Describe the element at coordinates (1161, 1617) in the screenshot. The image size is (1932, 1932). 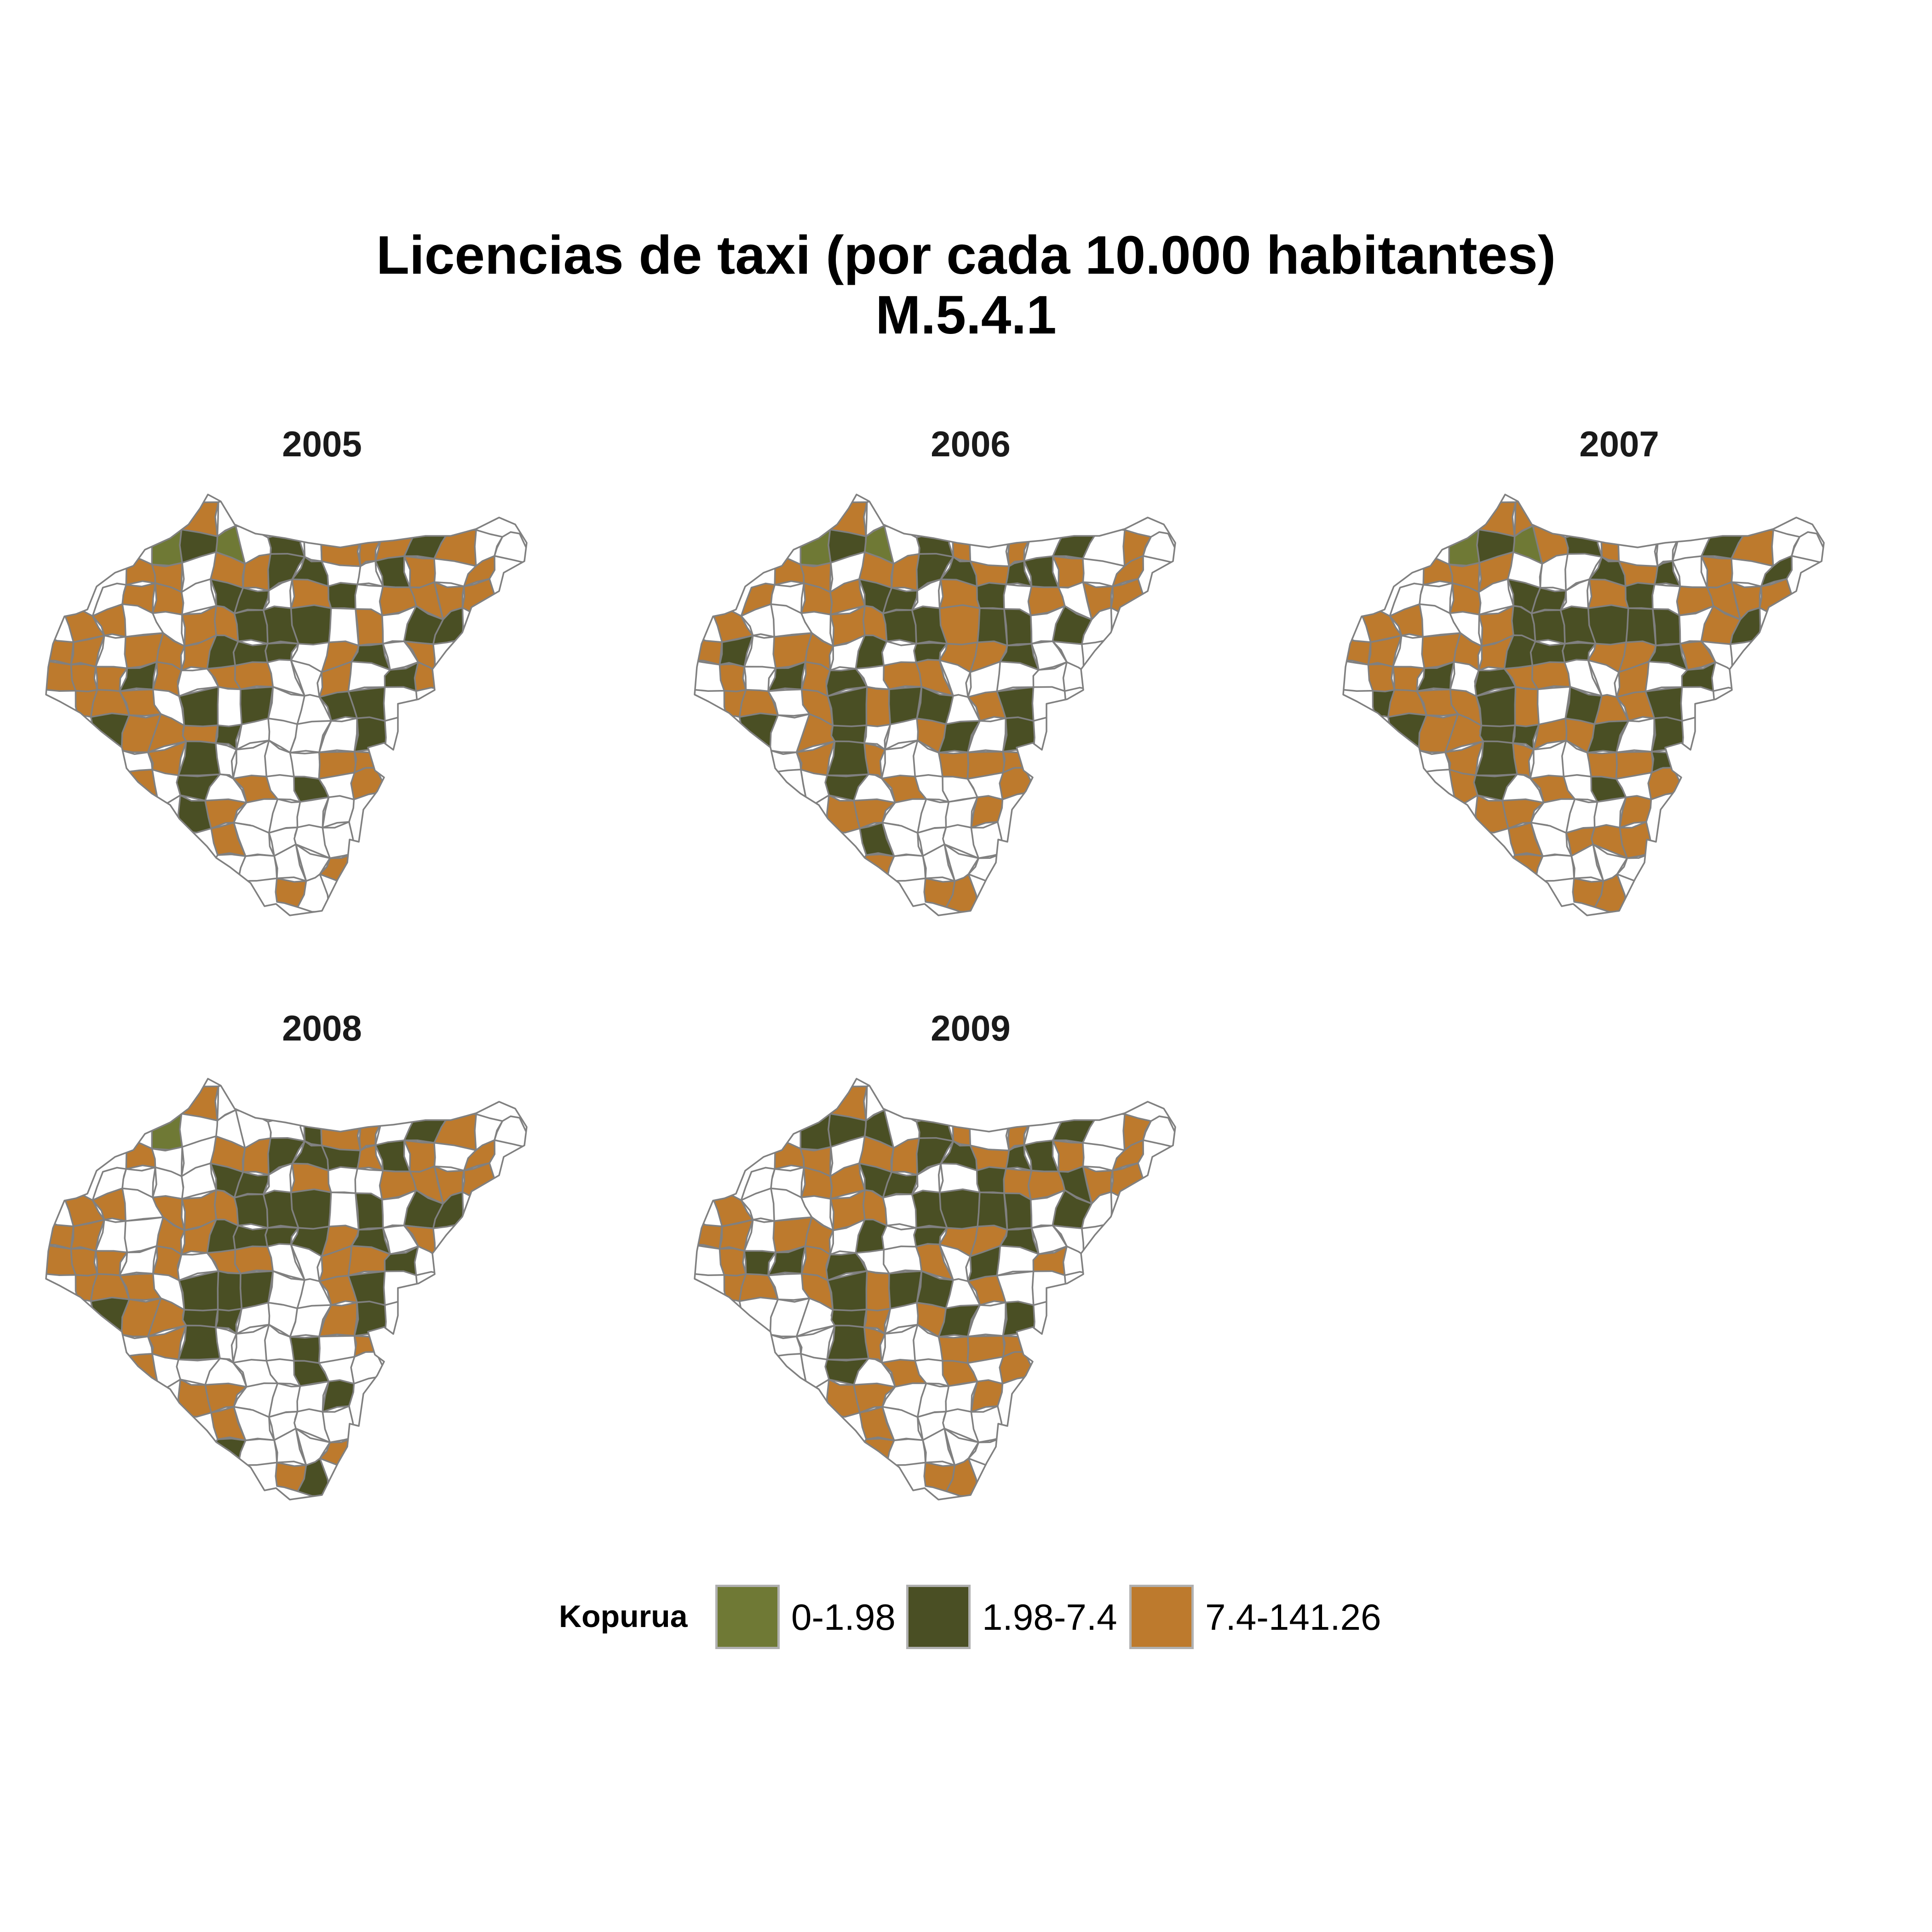
I see `legend-swatch-high` at that location.